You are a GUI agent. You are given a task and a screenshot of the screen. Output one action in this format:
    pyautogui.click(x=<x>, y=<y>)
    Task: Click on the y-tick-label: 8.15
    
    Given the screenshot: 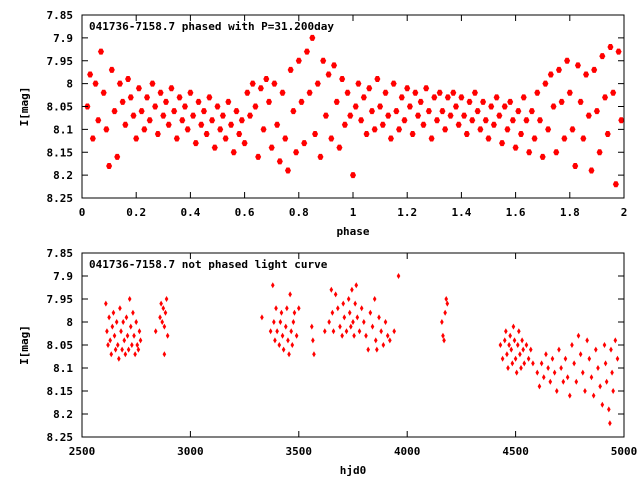 What is the action you would take?
    pyautogui.click(x=60, y=391)
    